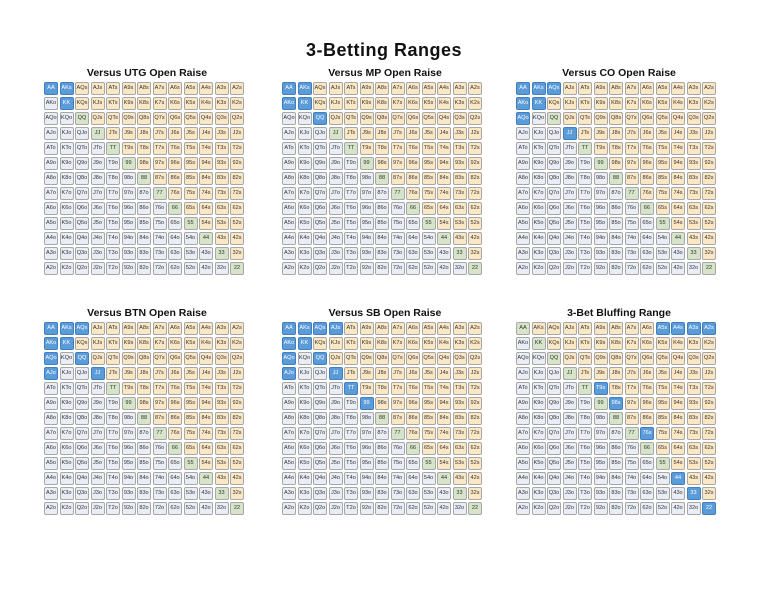 This screenshot has height=594, width=768. What do you see at coordinates (678, 358) in the screenshot?
I see `hand-cell-q4s: Q4s` at bounding box center [678, 358].